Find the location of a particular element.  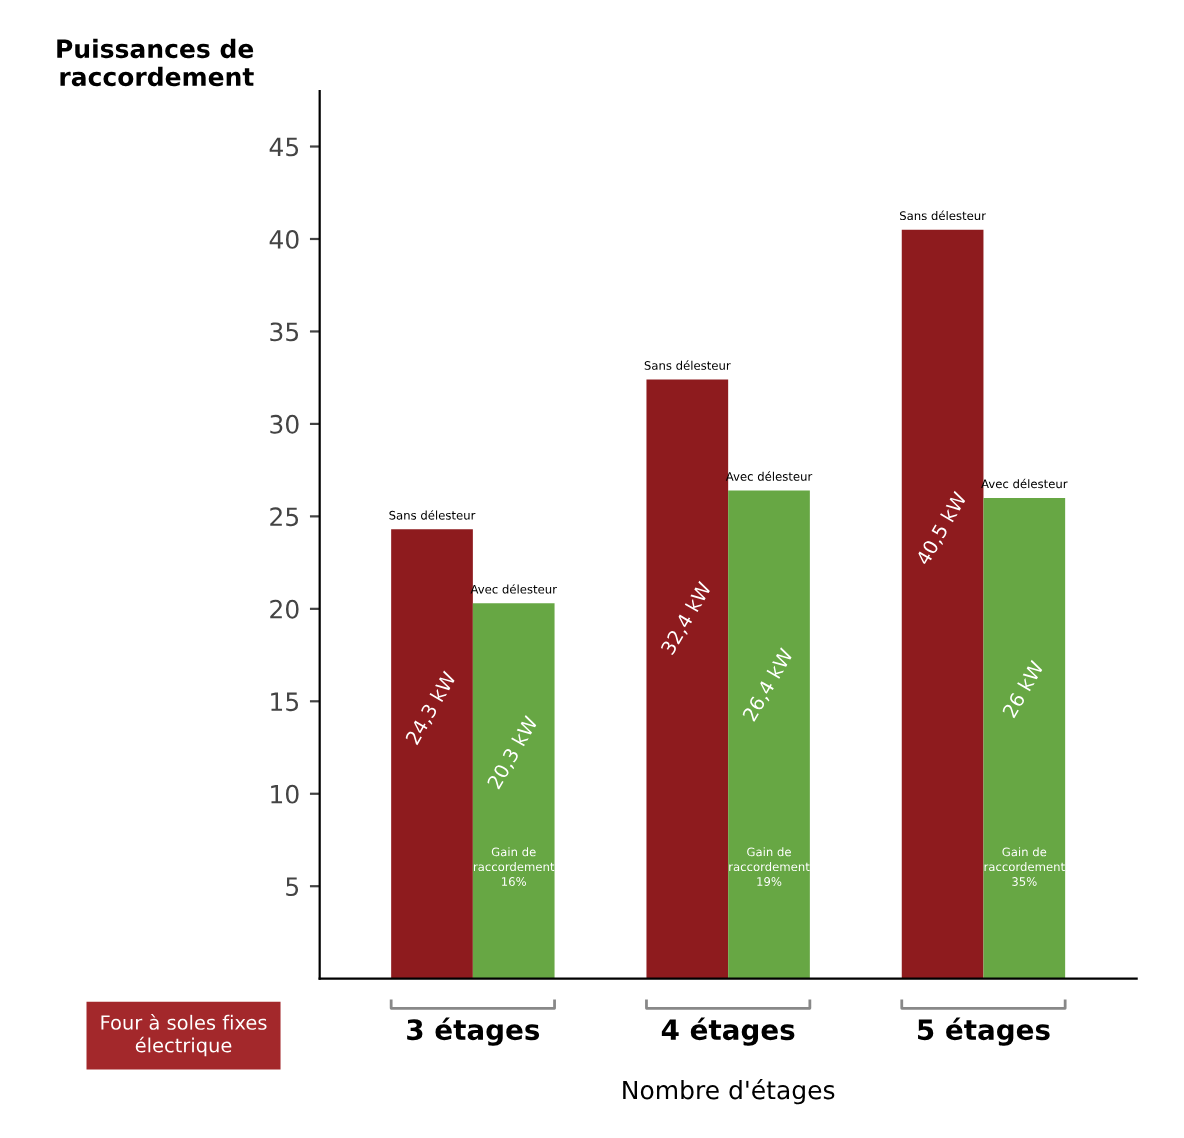

x-axis-title: Nombre d'étages is located at coordinates (729, 1092).